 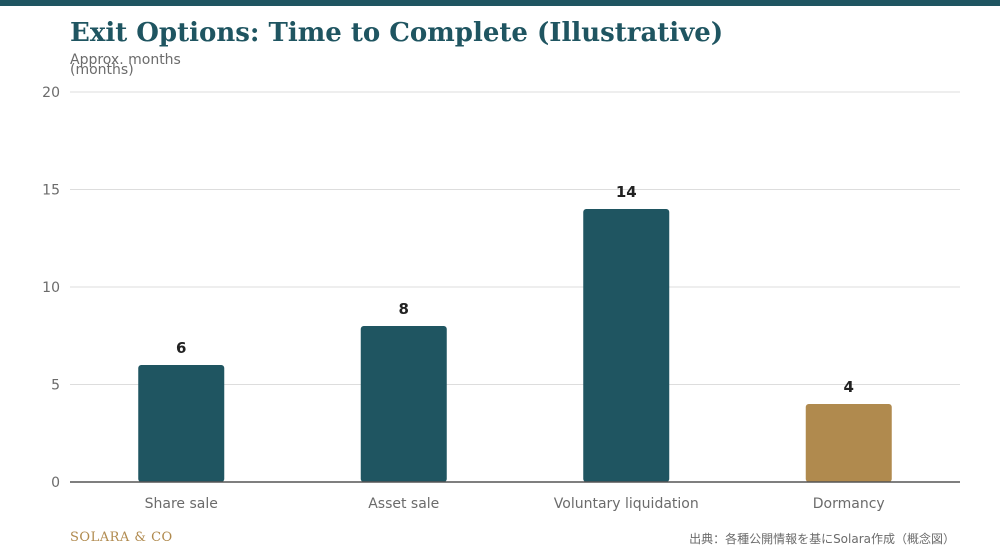 I want to click on data-label: 8, so click(x=404, y=309).